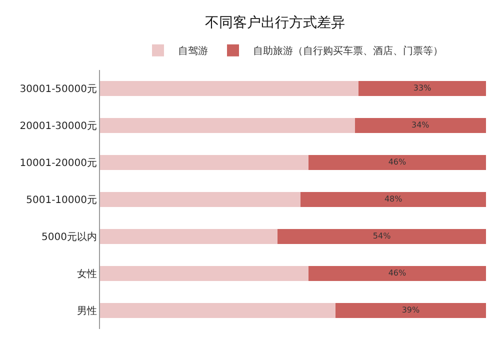  What do you see at coordinates (87, 311) in the screenshot?
I see `y-tick-label: 男性` at bounding box center [87, 311].